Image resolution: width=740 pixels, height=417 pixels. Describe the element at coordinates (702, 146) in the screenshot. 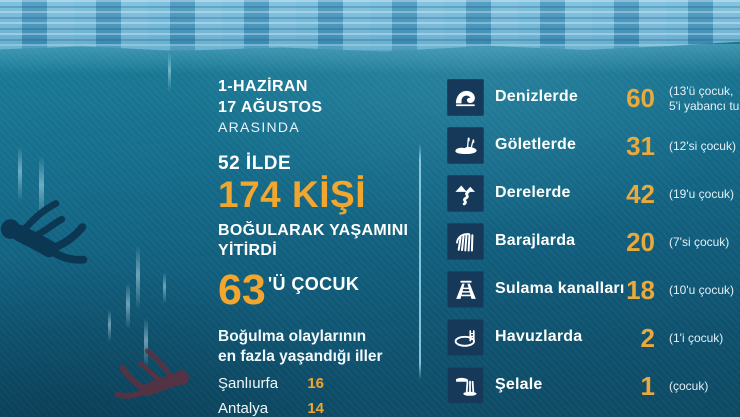

I see `location-note: (12'si çocuk)` at that location.